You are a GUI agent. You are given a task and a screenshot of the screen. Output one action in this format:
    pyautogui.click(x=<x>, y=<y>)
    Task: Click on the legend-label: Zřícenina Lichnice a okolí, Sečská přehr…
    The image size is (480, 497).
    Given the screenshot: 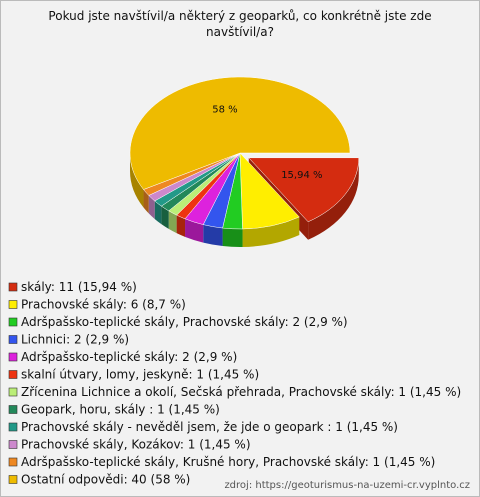 What is the action you would take?
    pyautogui.click(x=241, y=392)
    